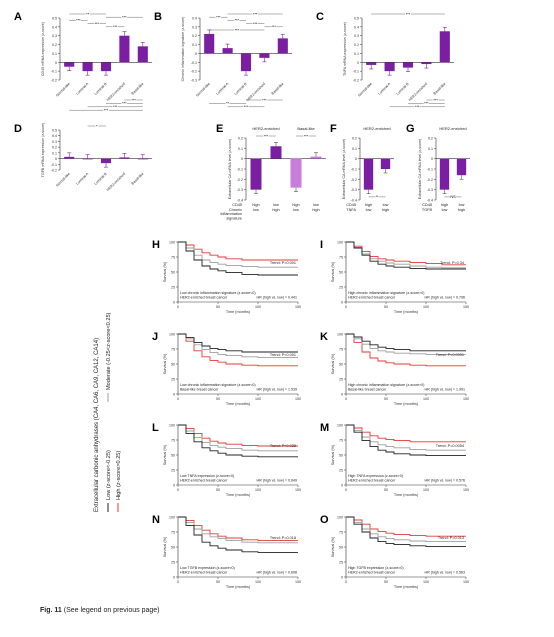 This screenshot has height=637, width=554. I want to click on group-label: HER2-enriched, so click(265, 128).